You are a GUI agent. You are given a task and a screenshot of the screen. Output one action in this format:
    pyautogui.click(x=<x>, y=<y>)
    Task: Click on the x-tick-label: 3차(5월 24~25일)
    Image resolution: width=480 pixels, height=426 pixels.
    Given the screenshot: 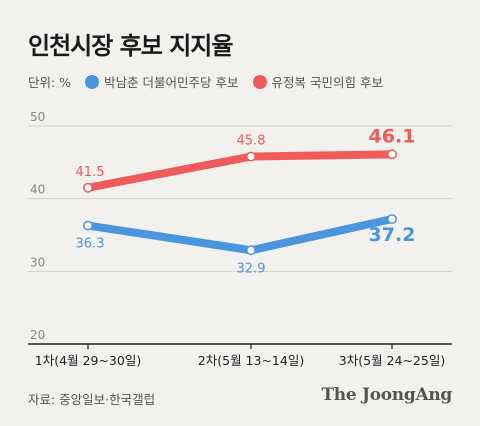 What is the action you would take?
    pyautogui.click(x=392, y=360)
    